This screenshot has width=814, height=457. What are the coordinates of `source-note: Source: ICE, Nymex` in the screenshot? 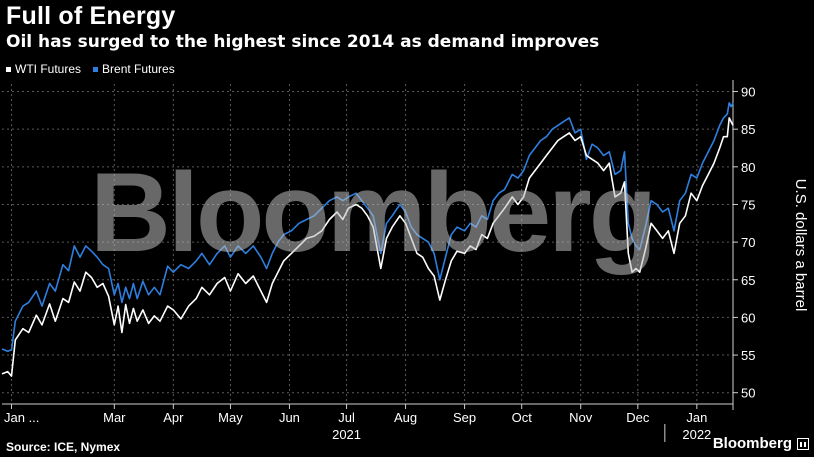 It's located at (63, 447).